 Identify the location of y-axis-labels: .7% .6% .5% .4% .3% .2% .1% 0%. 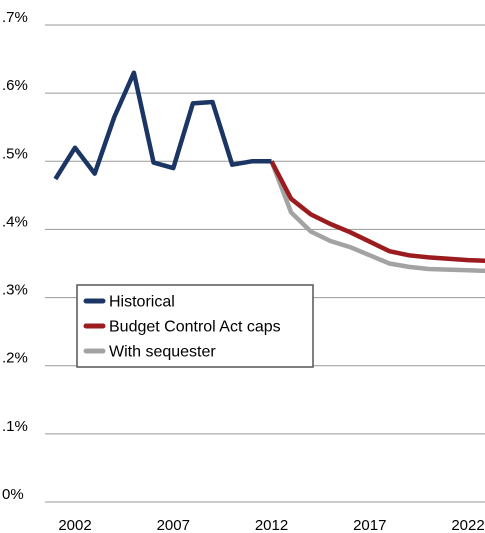
(15, 256).